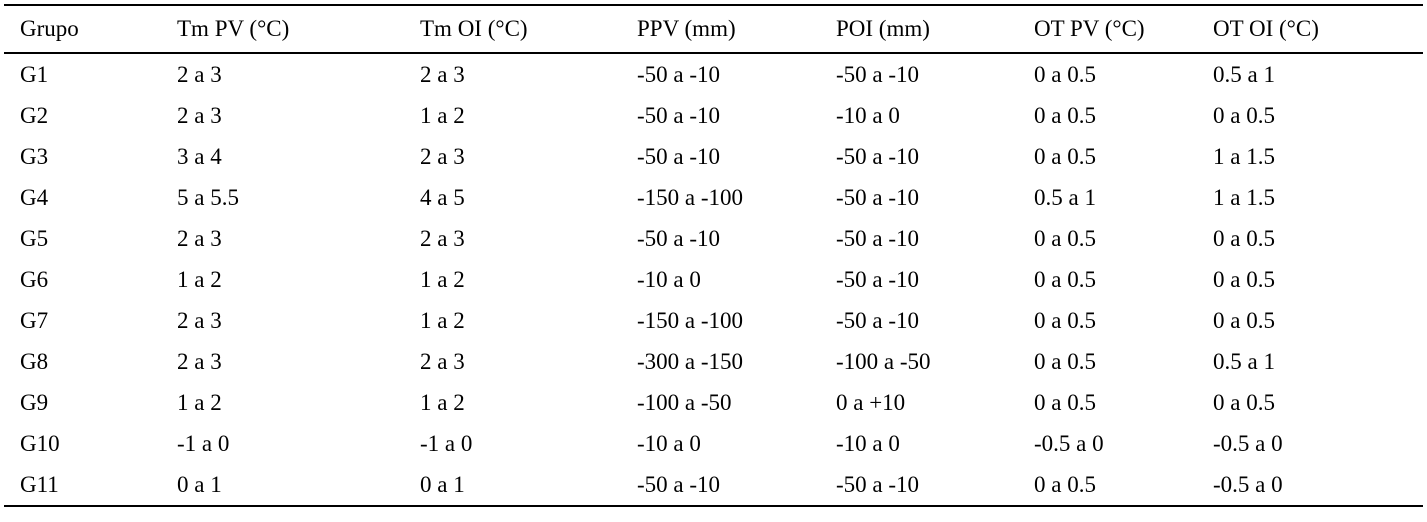  Describe the element at coordinates (446, 443) in the screenshot. I see `cell-tm-oi: -1 a 0` at that location.